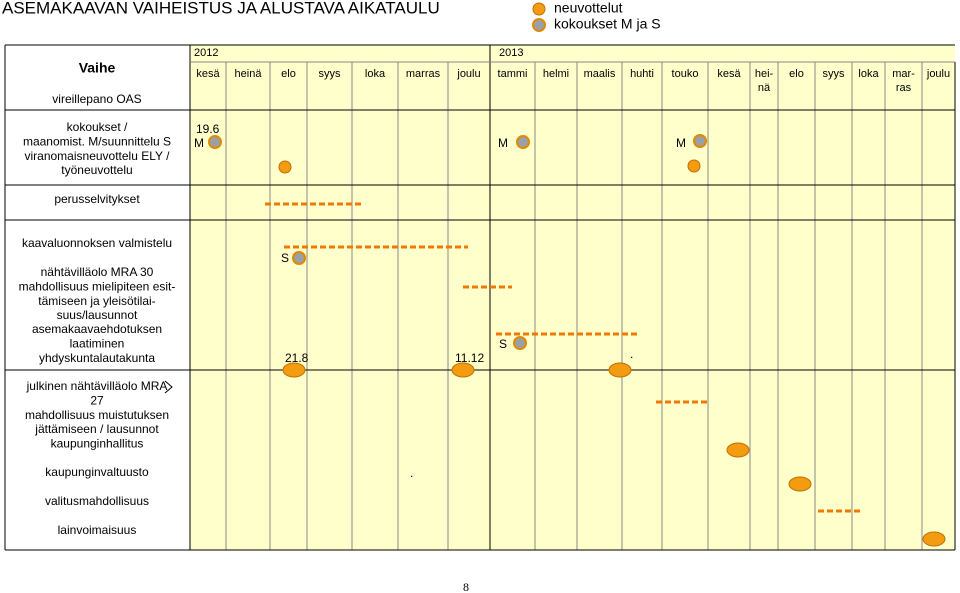  Describe the element at coordinates (97, 68) in the screenshot. I see `phase-header: Vaihe` at that location.